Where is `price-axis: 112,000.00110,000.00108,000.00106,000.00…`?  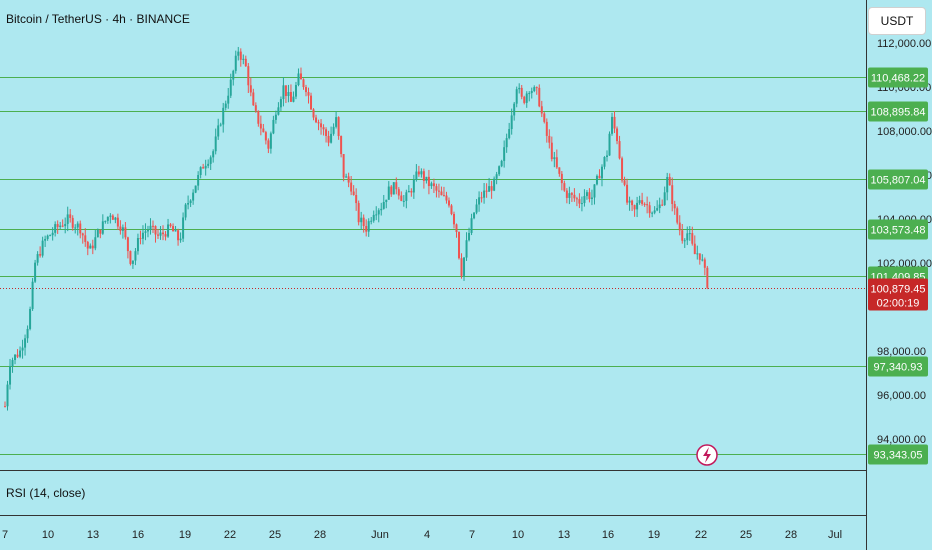
price-axis: 112,000.00110,000.00108,000.00106,000.00… is located at coordinates (904, 242).